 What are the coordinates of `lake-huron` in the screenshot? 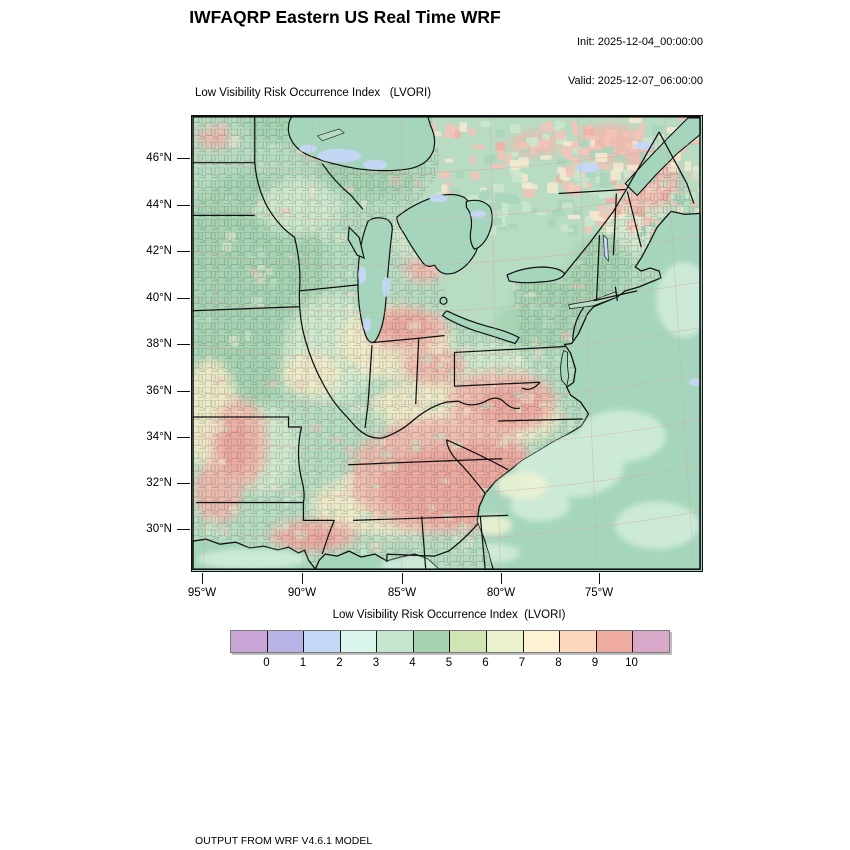 It's located at (438, 234).